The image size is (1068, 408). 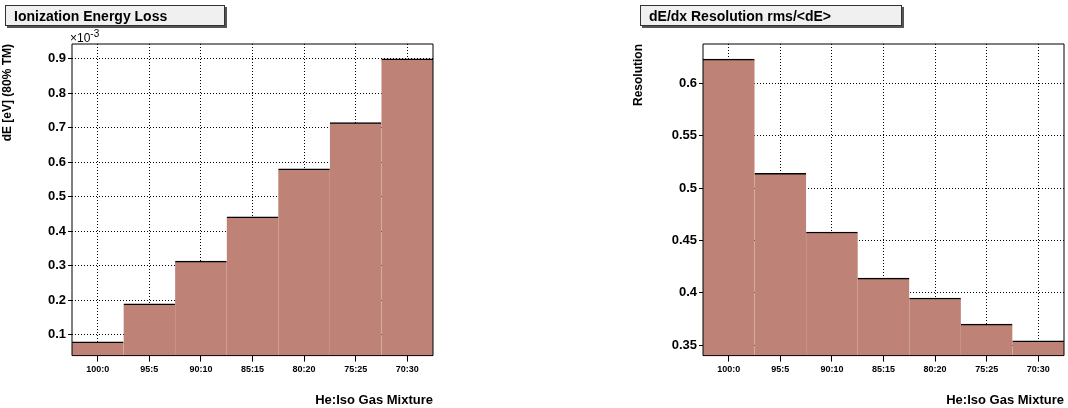 What do you see at coordinates (56, 334) in the screenshot?
I see `y-tick-label: 0.1` at bounding box center [56, 334].